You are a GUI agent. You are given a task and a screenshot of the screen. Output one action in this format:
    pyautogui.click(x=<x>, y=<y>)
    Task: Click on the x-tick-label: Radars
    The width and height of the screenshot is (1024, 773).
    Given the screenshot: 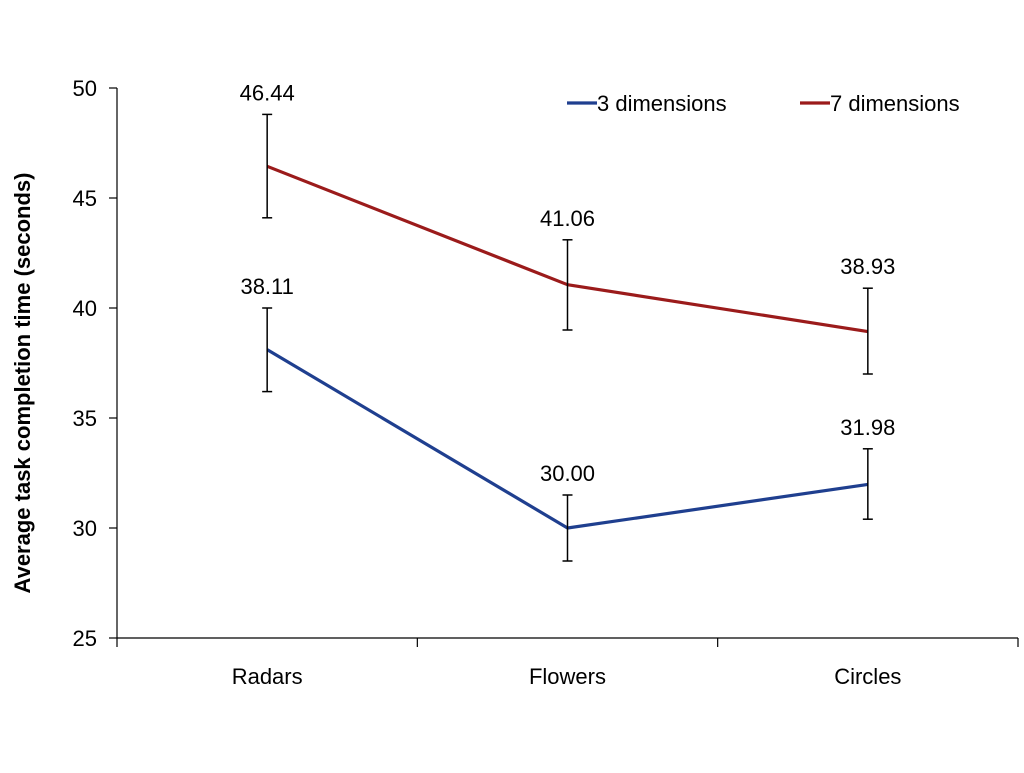 What is the action you would take?
    pyautogui.click(x=267, y=676)
    